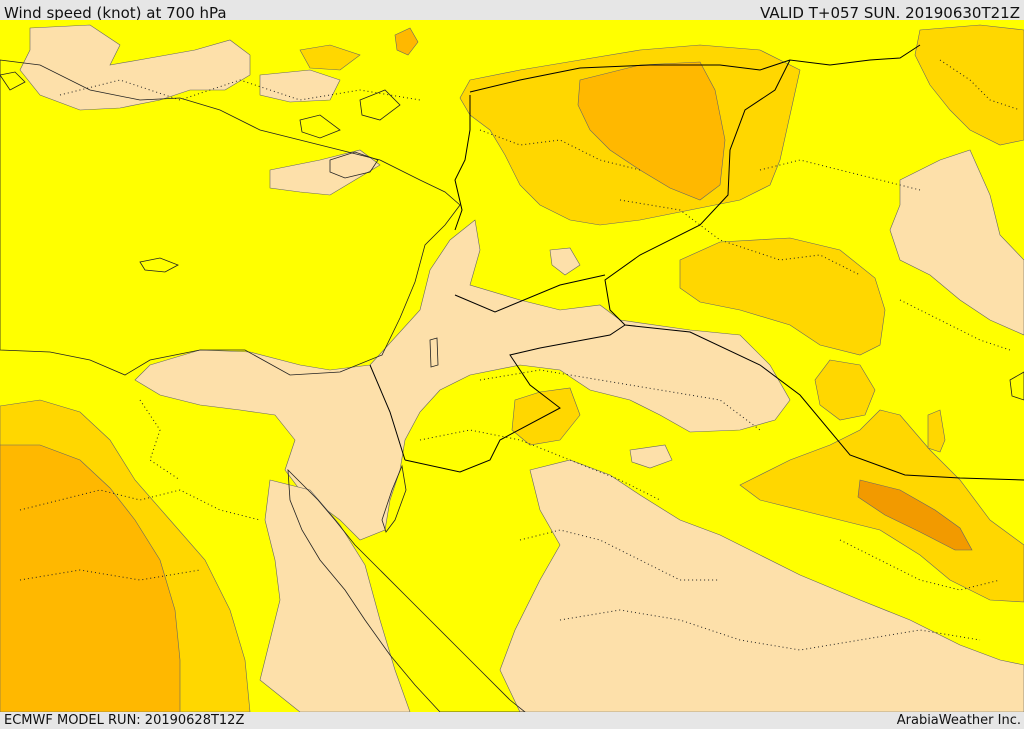 The height and width of the screenshot is (729, 1024). I want to click on map-title: Wind speed (knot) at 700 hPa, so click(115, 13).